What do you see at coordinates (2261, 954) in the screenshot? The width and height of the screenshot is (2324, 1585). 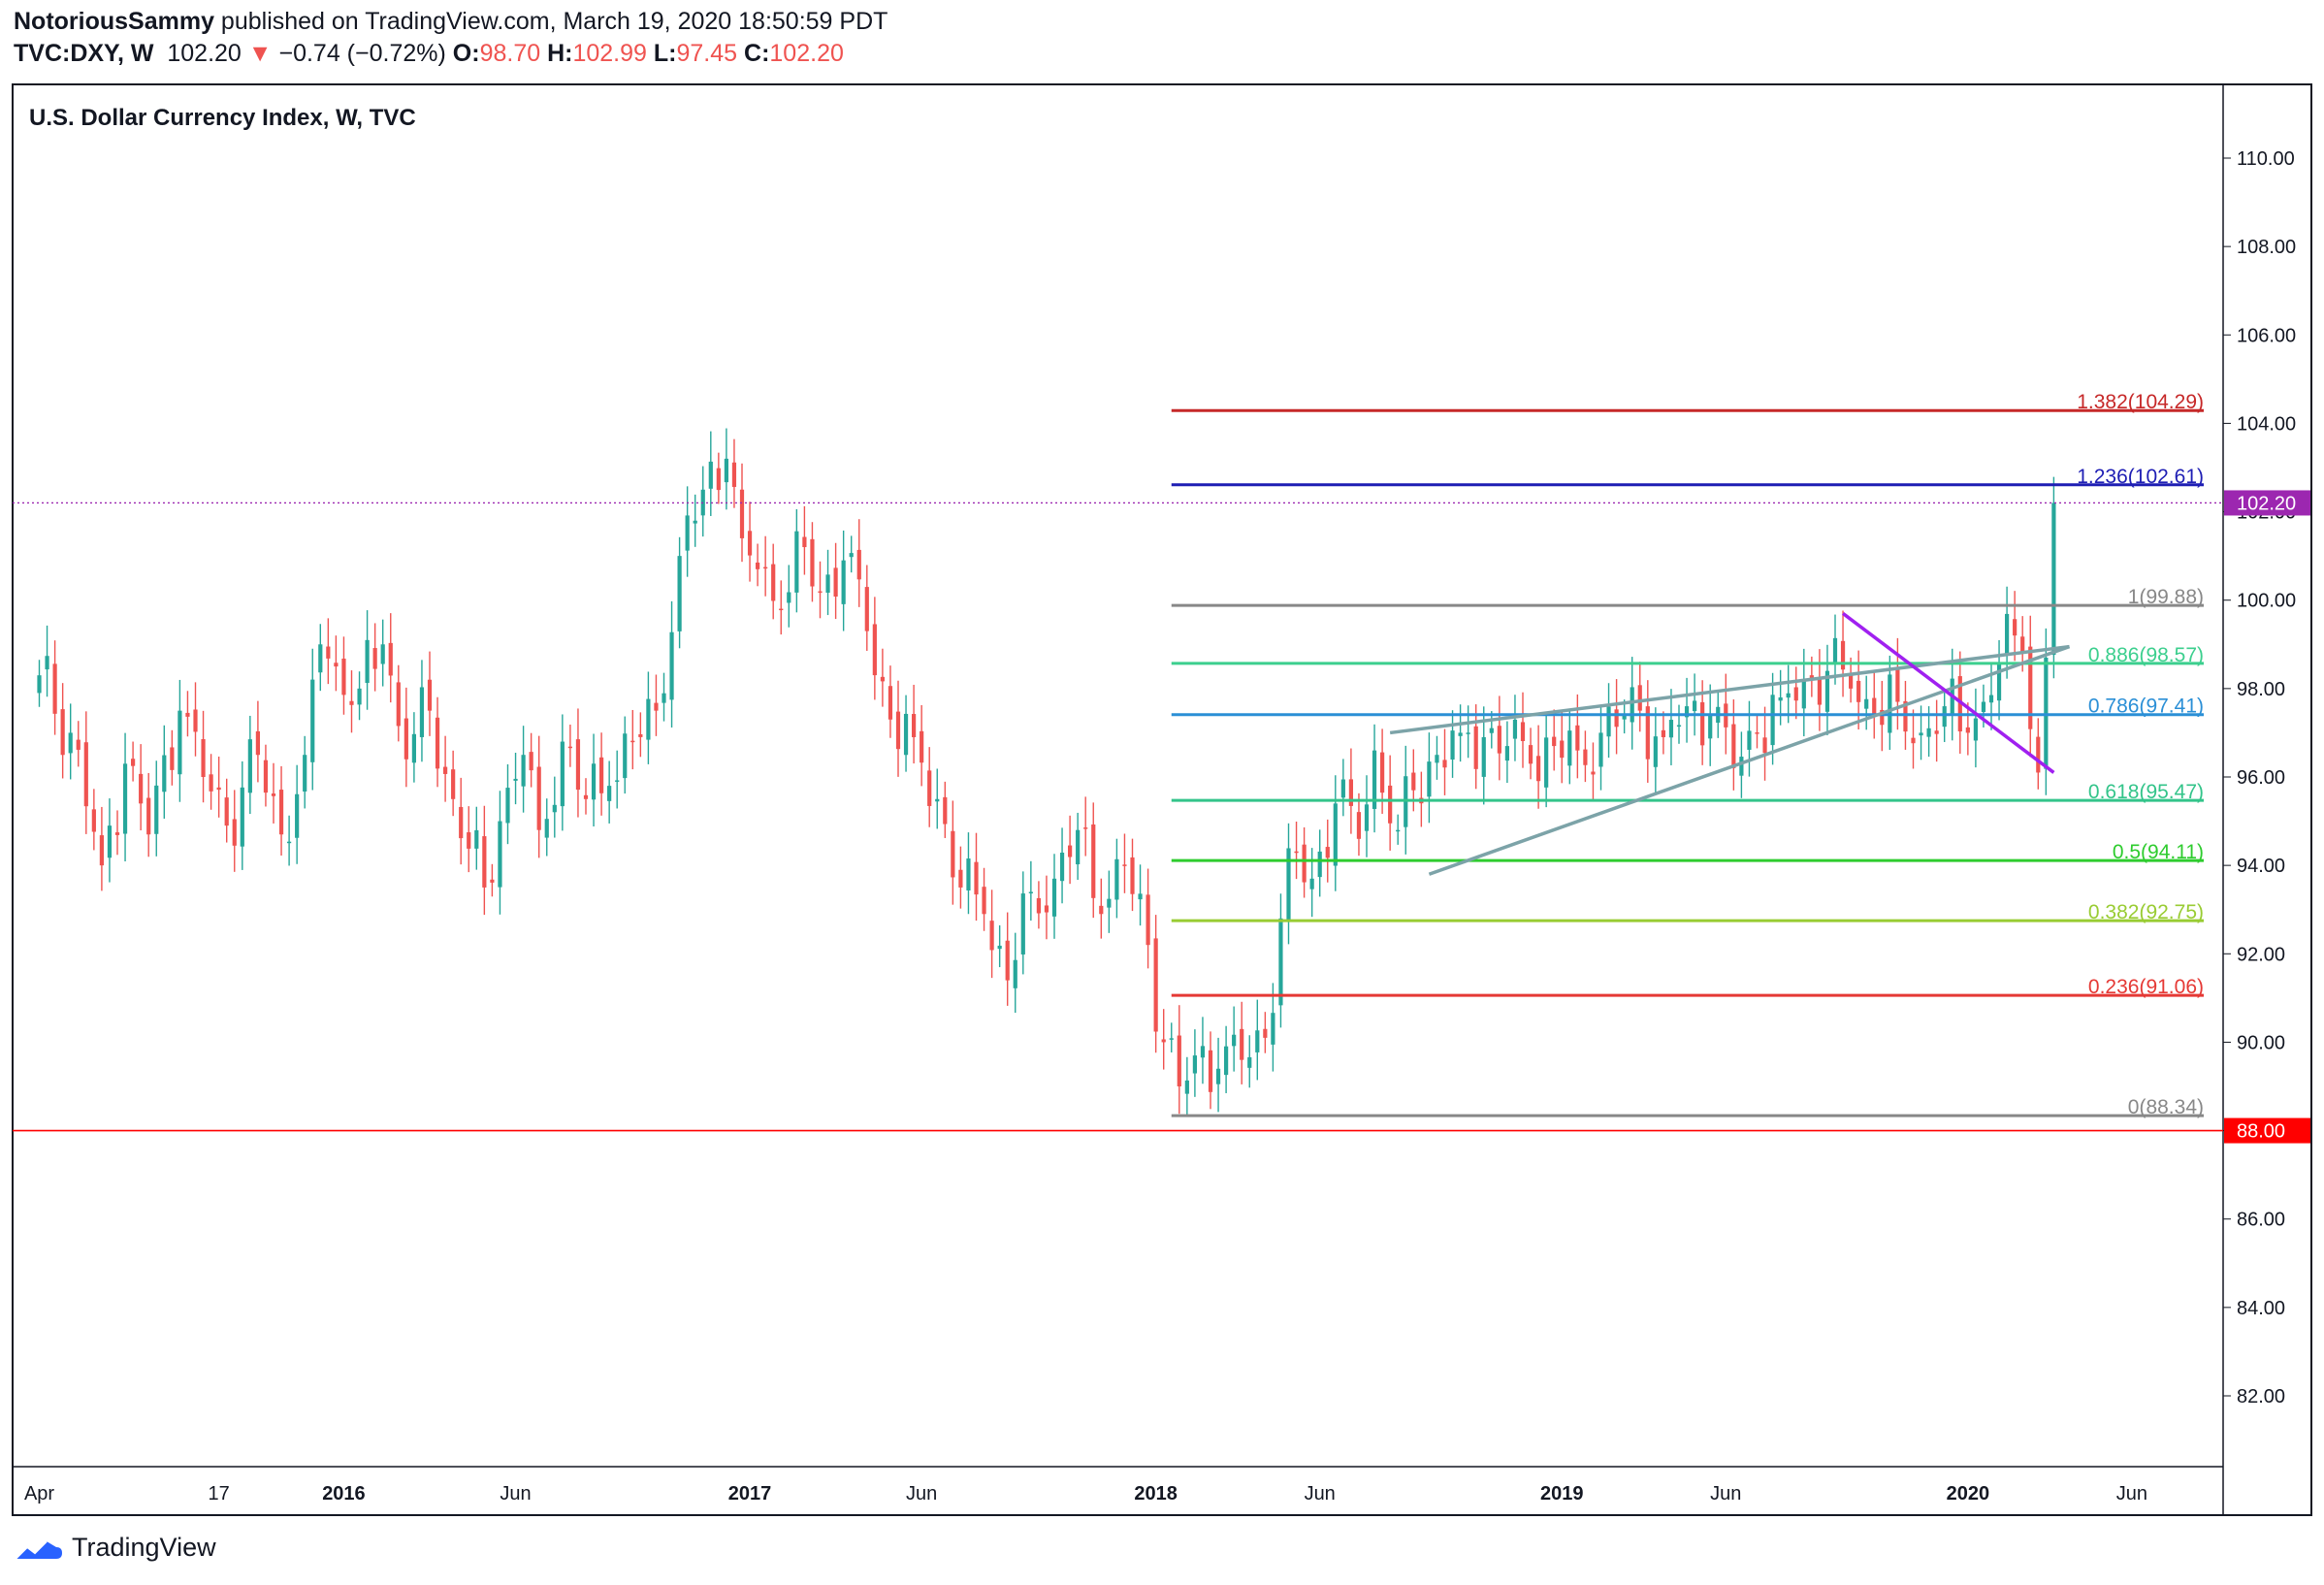 I see `price-tick-label: 92.00` at bounding box center [2261, 954].